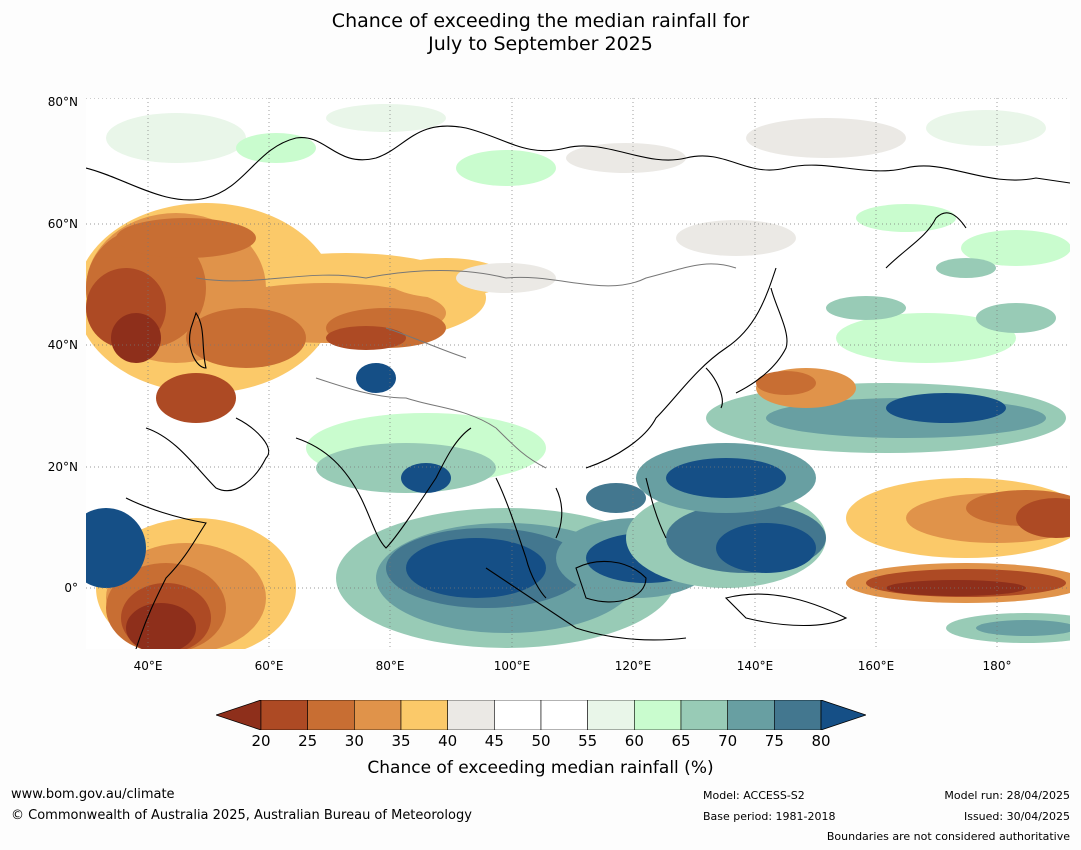 Image resolution: width=1081 pixels, height=850 pixels. I want to click on base-period: Base period: 1981-2018, so click(769, 816).